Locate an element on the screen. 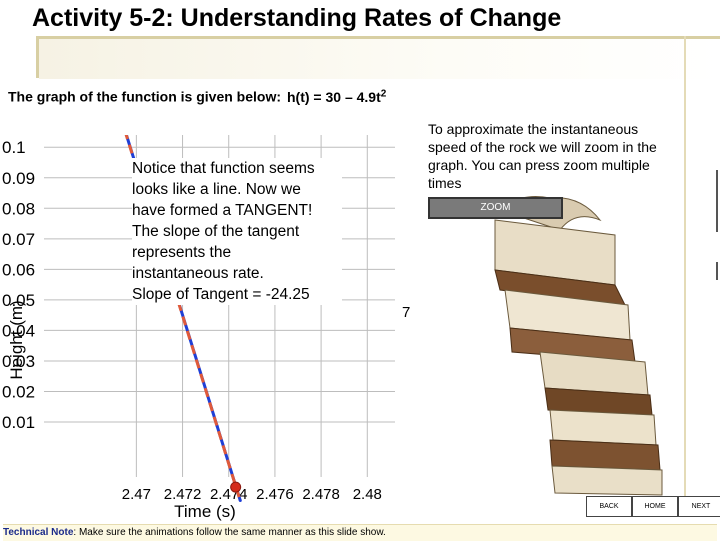 This screenshot has height=541, width=720. y-axis-label: Height (m) is located at coordinates (16, 339).